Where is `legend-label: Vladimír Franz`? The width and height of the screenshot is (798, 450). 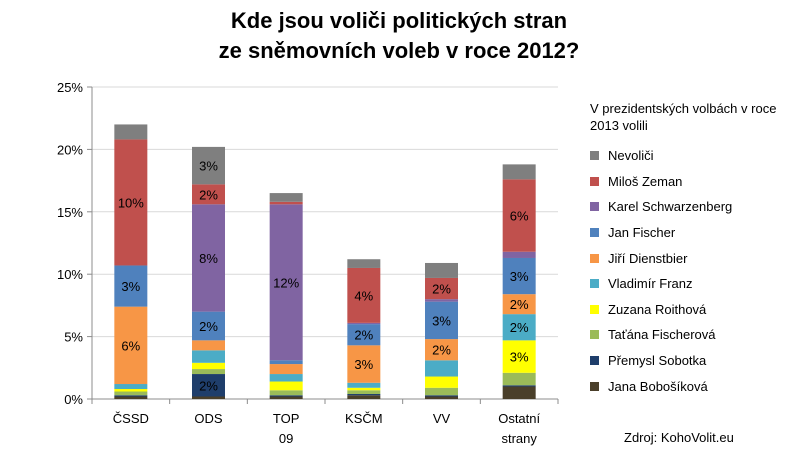
legend-label: Vladimír Franz is located at coordinates (650, 284).